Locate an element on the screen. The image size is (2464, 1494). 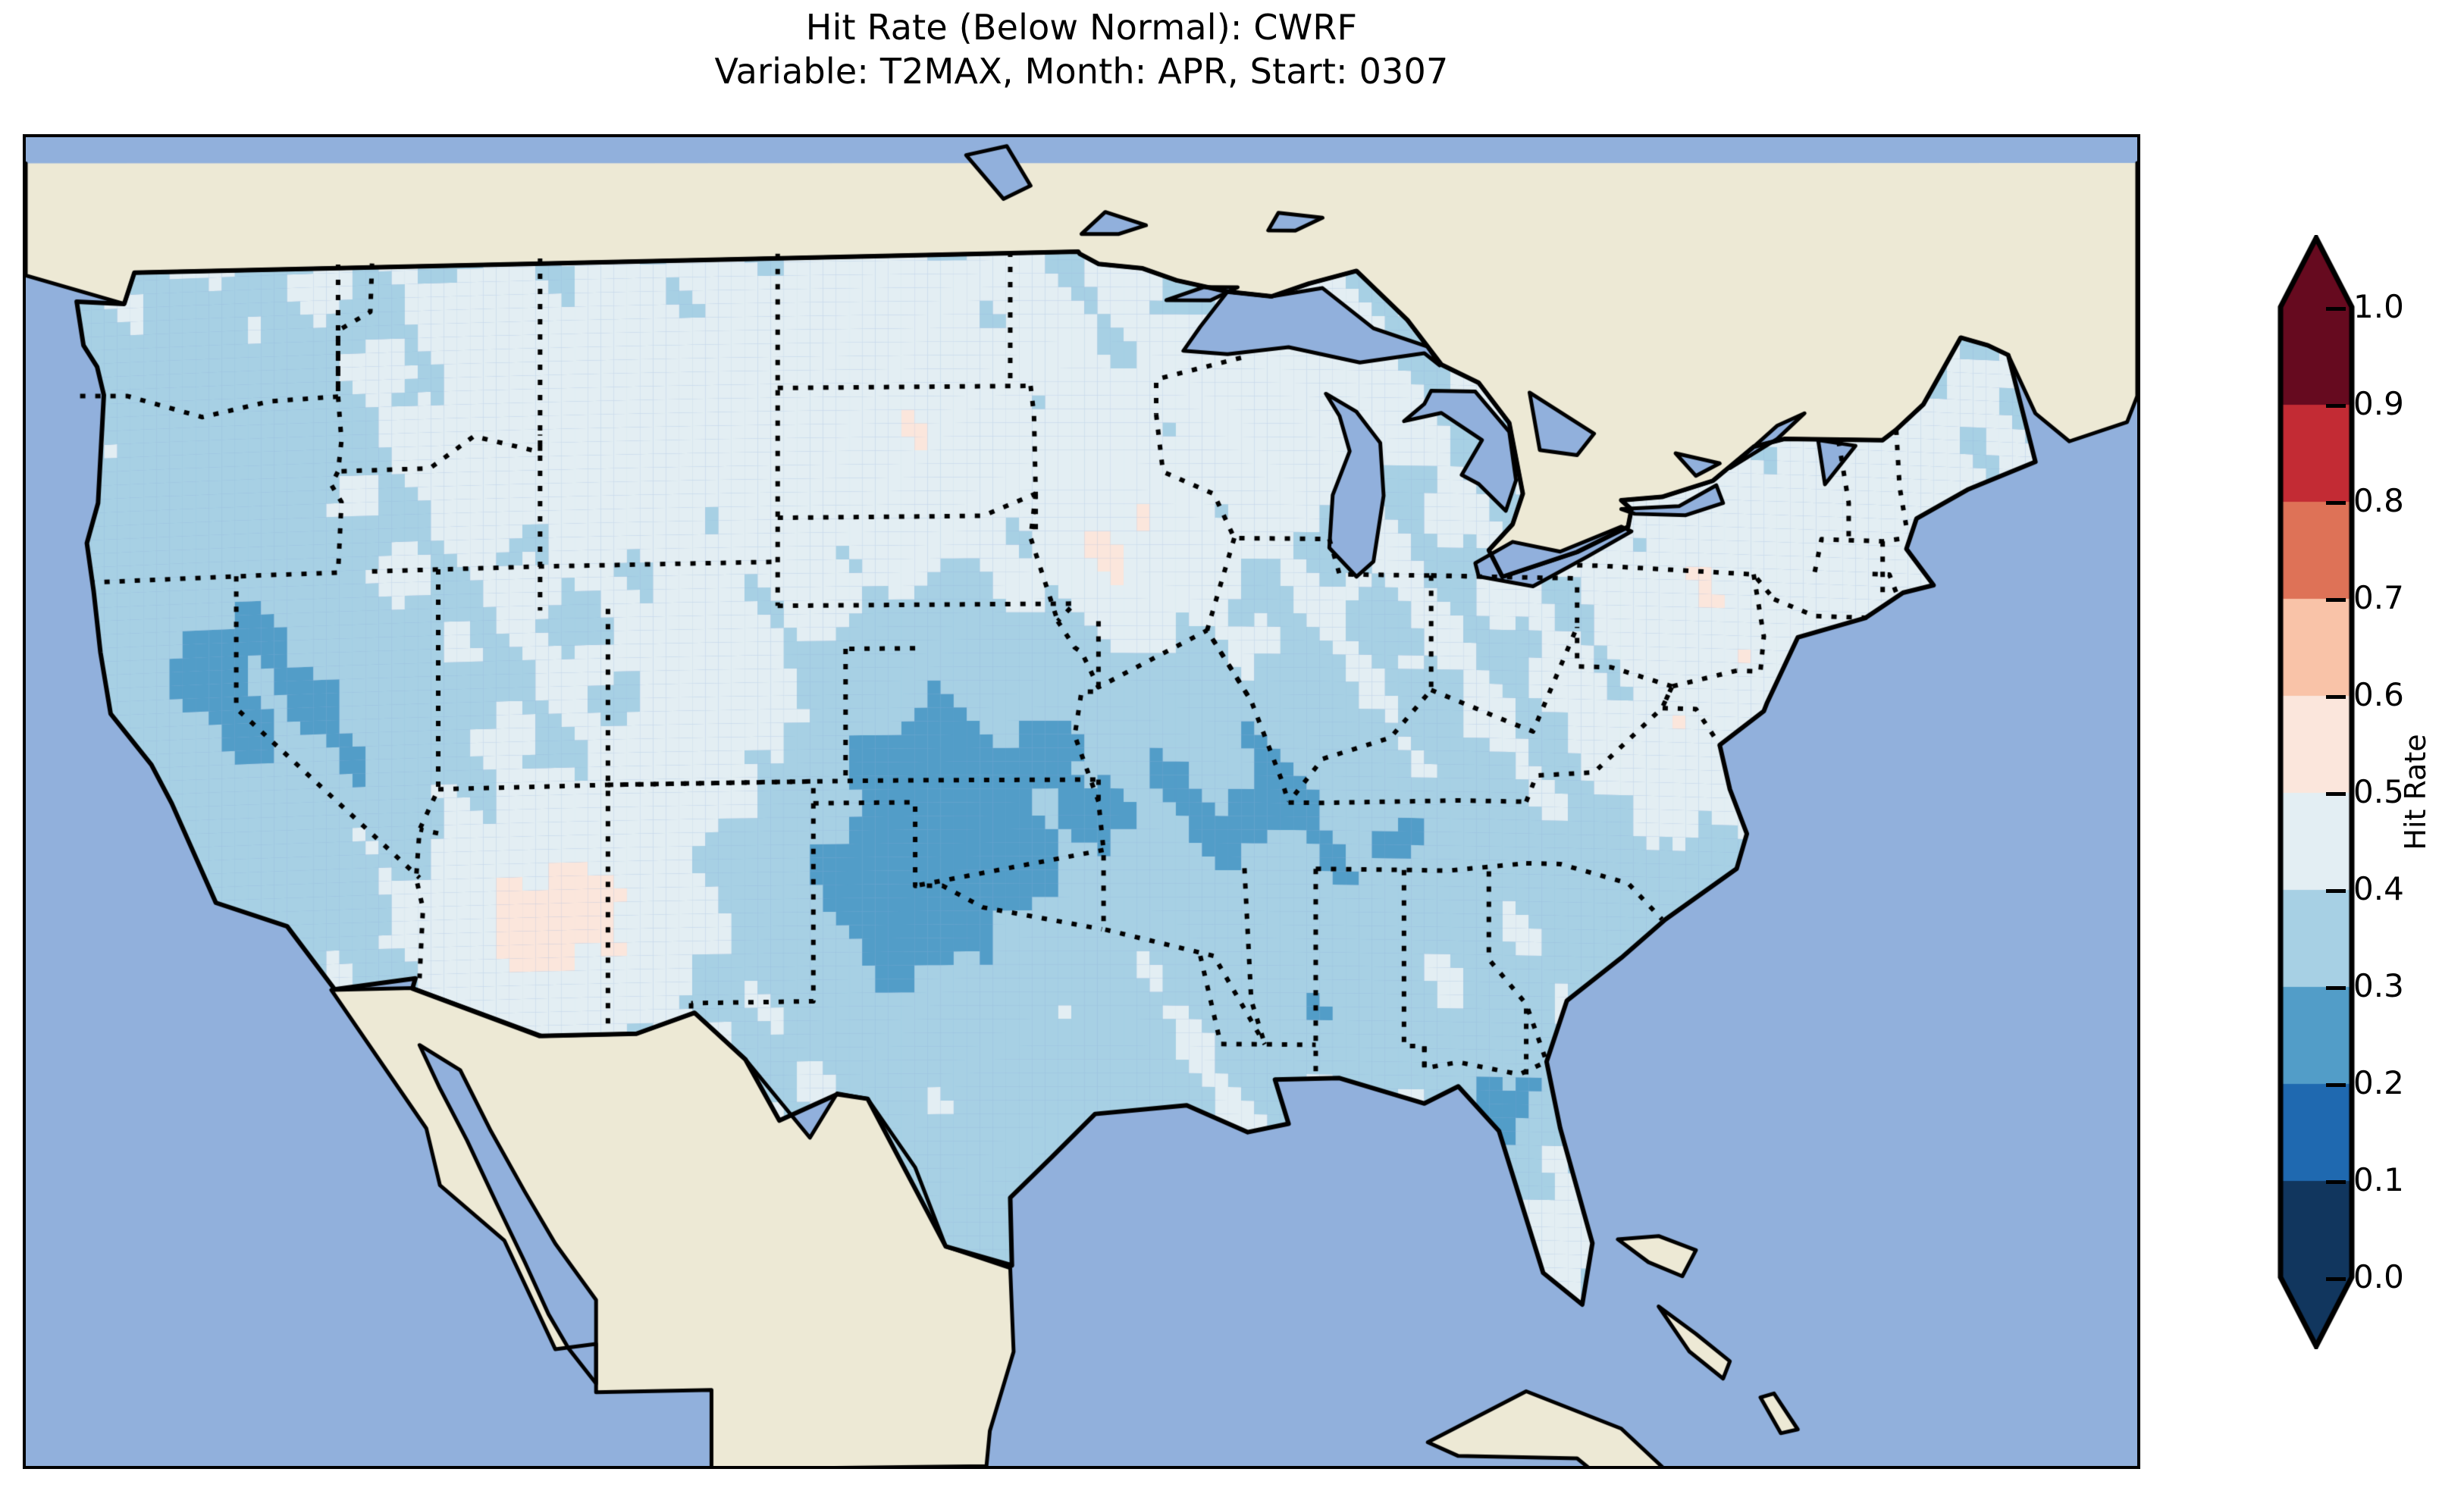
colorbar-tick-label: 0.5 is located at coordinates (2378, 791).